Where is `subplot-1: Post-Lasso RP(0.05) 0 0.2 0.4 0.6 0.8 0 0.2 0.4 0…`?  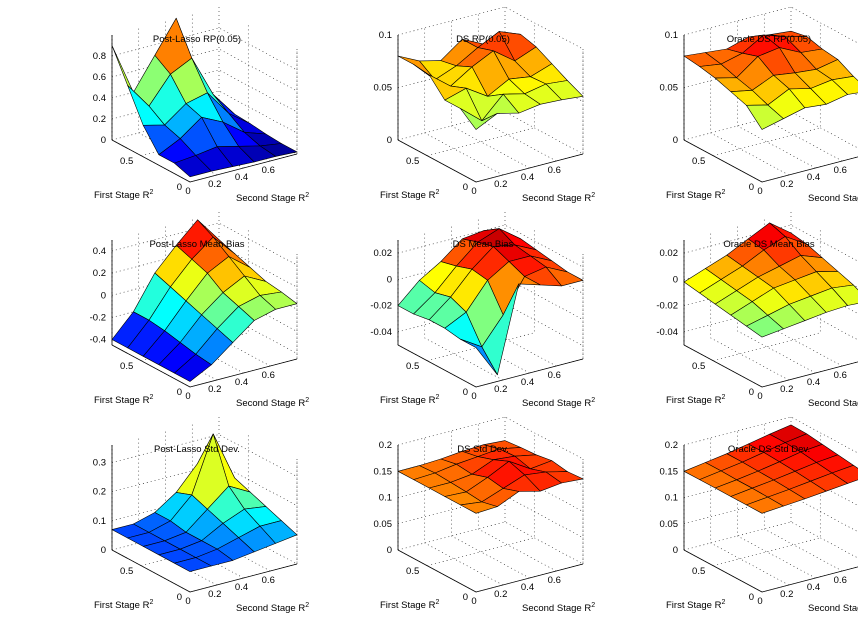
subplot-1: Post-Lasso RP(0.05) 0 0.2 0.4 0.6 0.8 0 0.2 0.4 0… is located at coordinates (201, 105).